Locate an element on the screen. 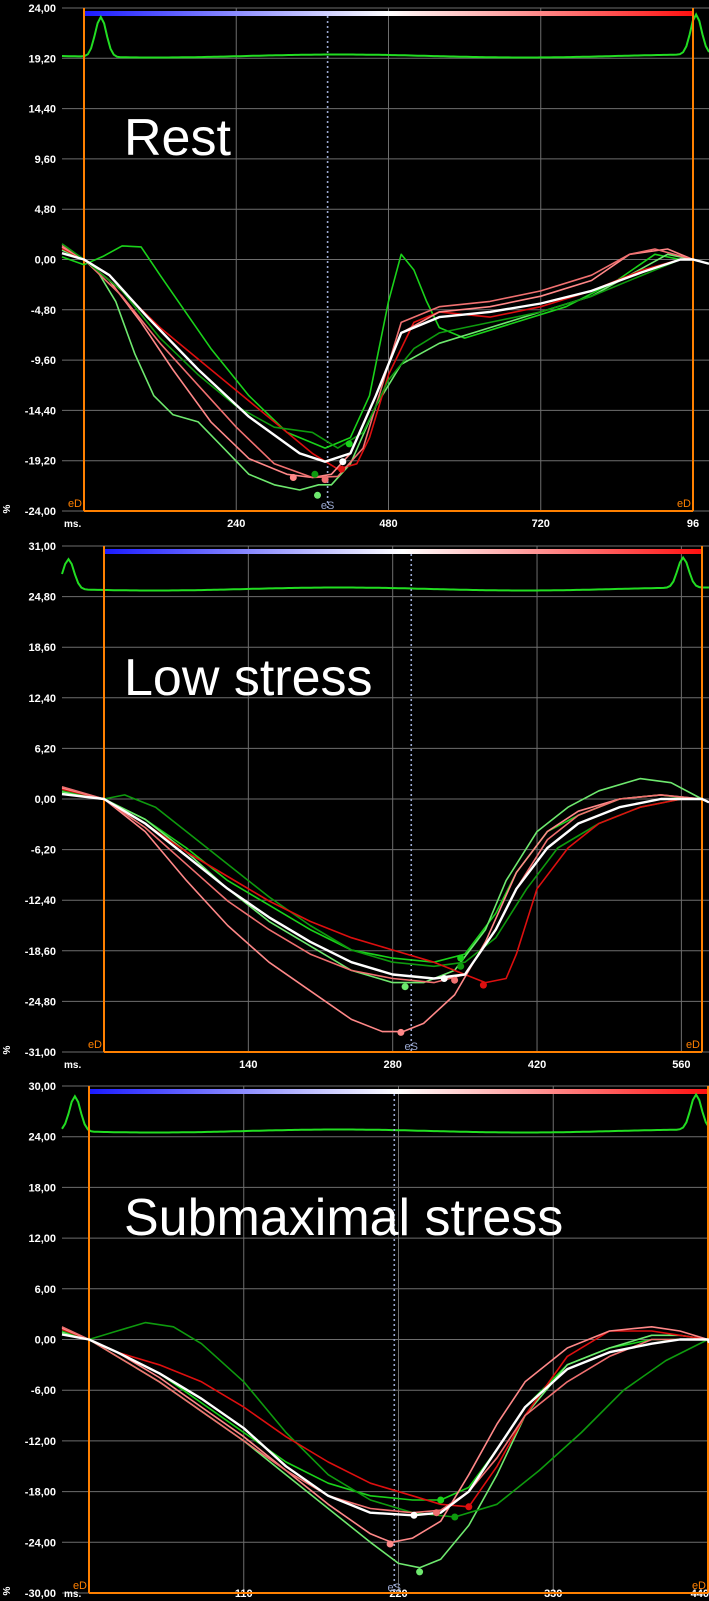 This screenshot has width=709, height=1601. x-tick-label: 280 is located at coordinates (393, 1065).